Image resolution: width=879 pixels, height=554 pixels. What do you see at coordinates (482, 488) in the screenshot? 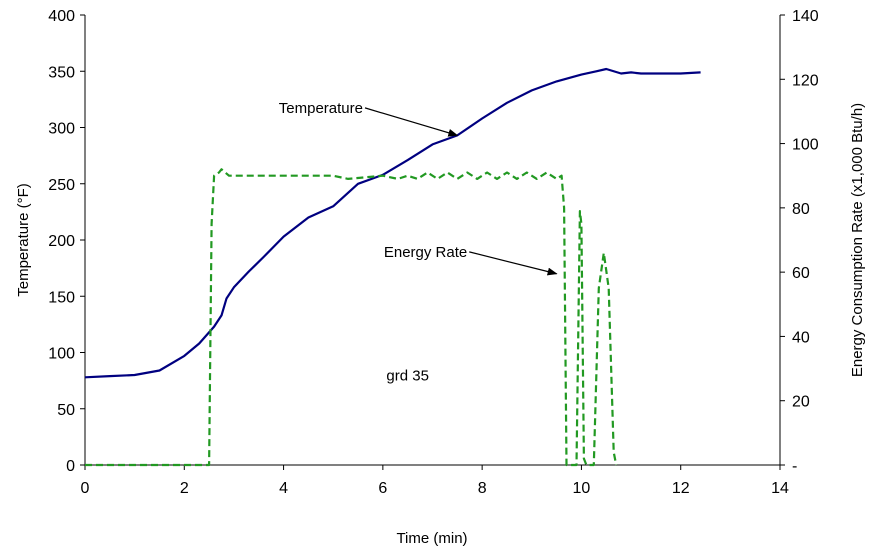
I see `x-tick-label: 8` at bounding box center [482, 488].